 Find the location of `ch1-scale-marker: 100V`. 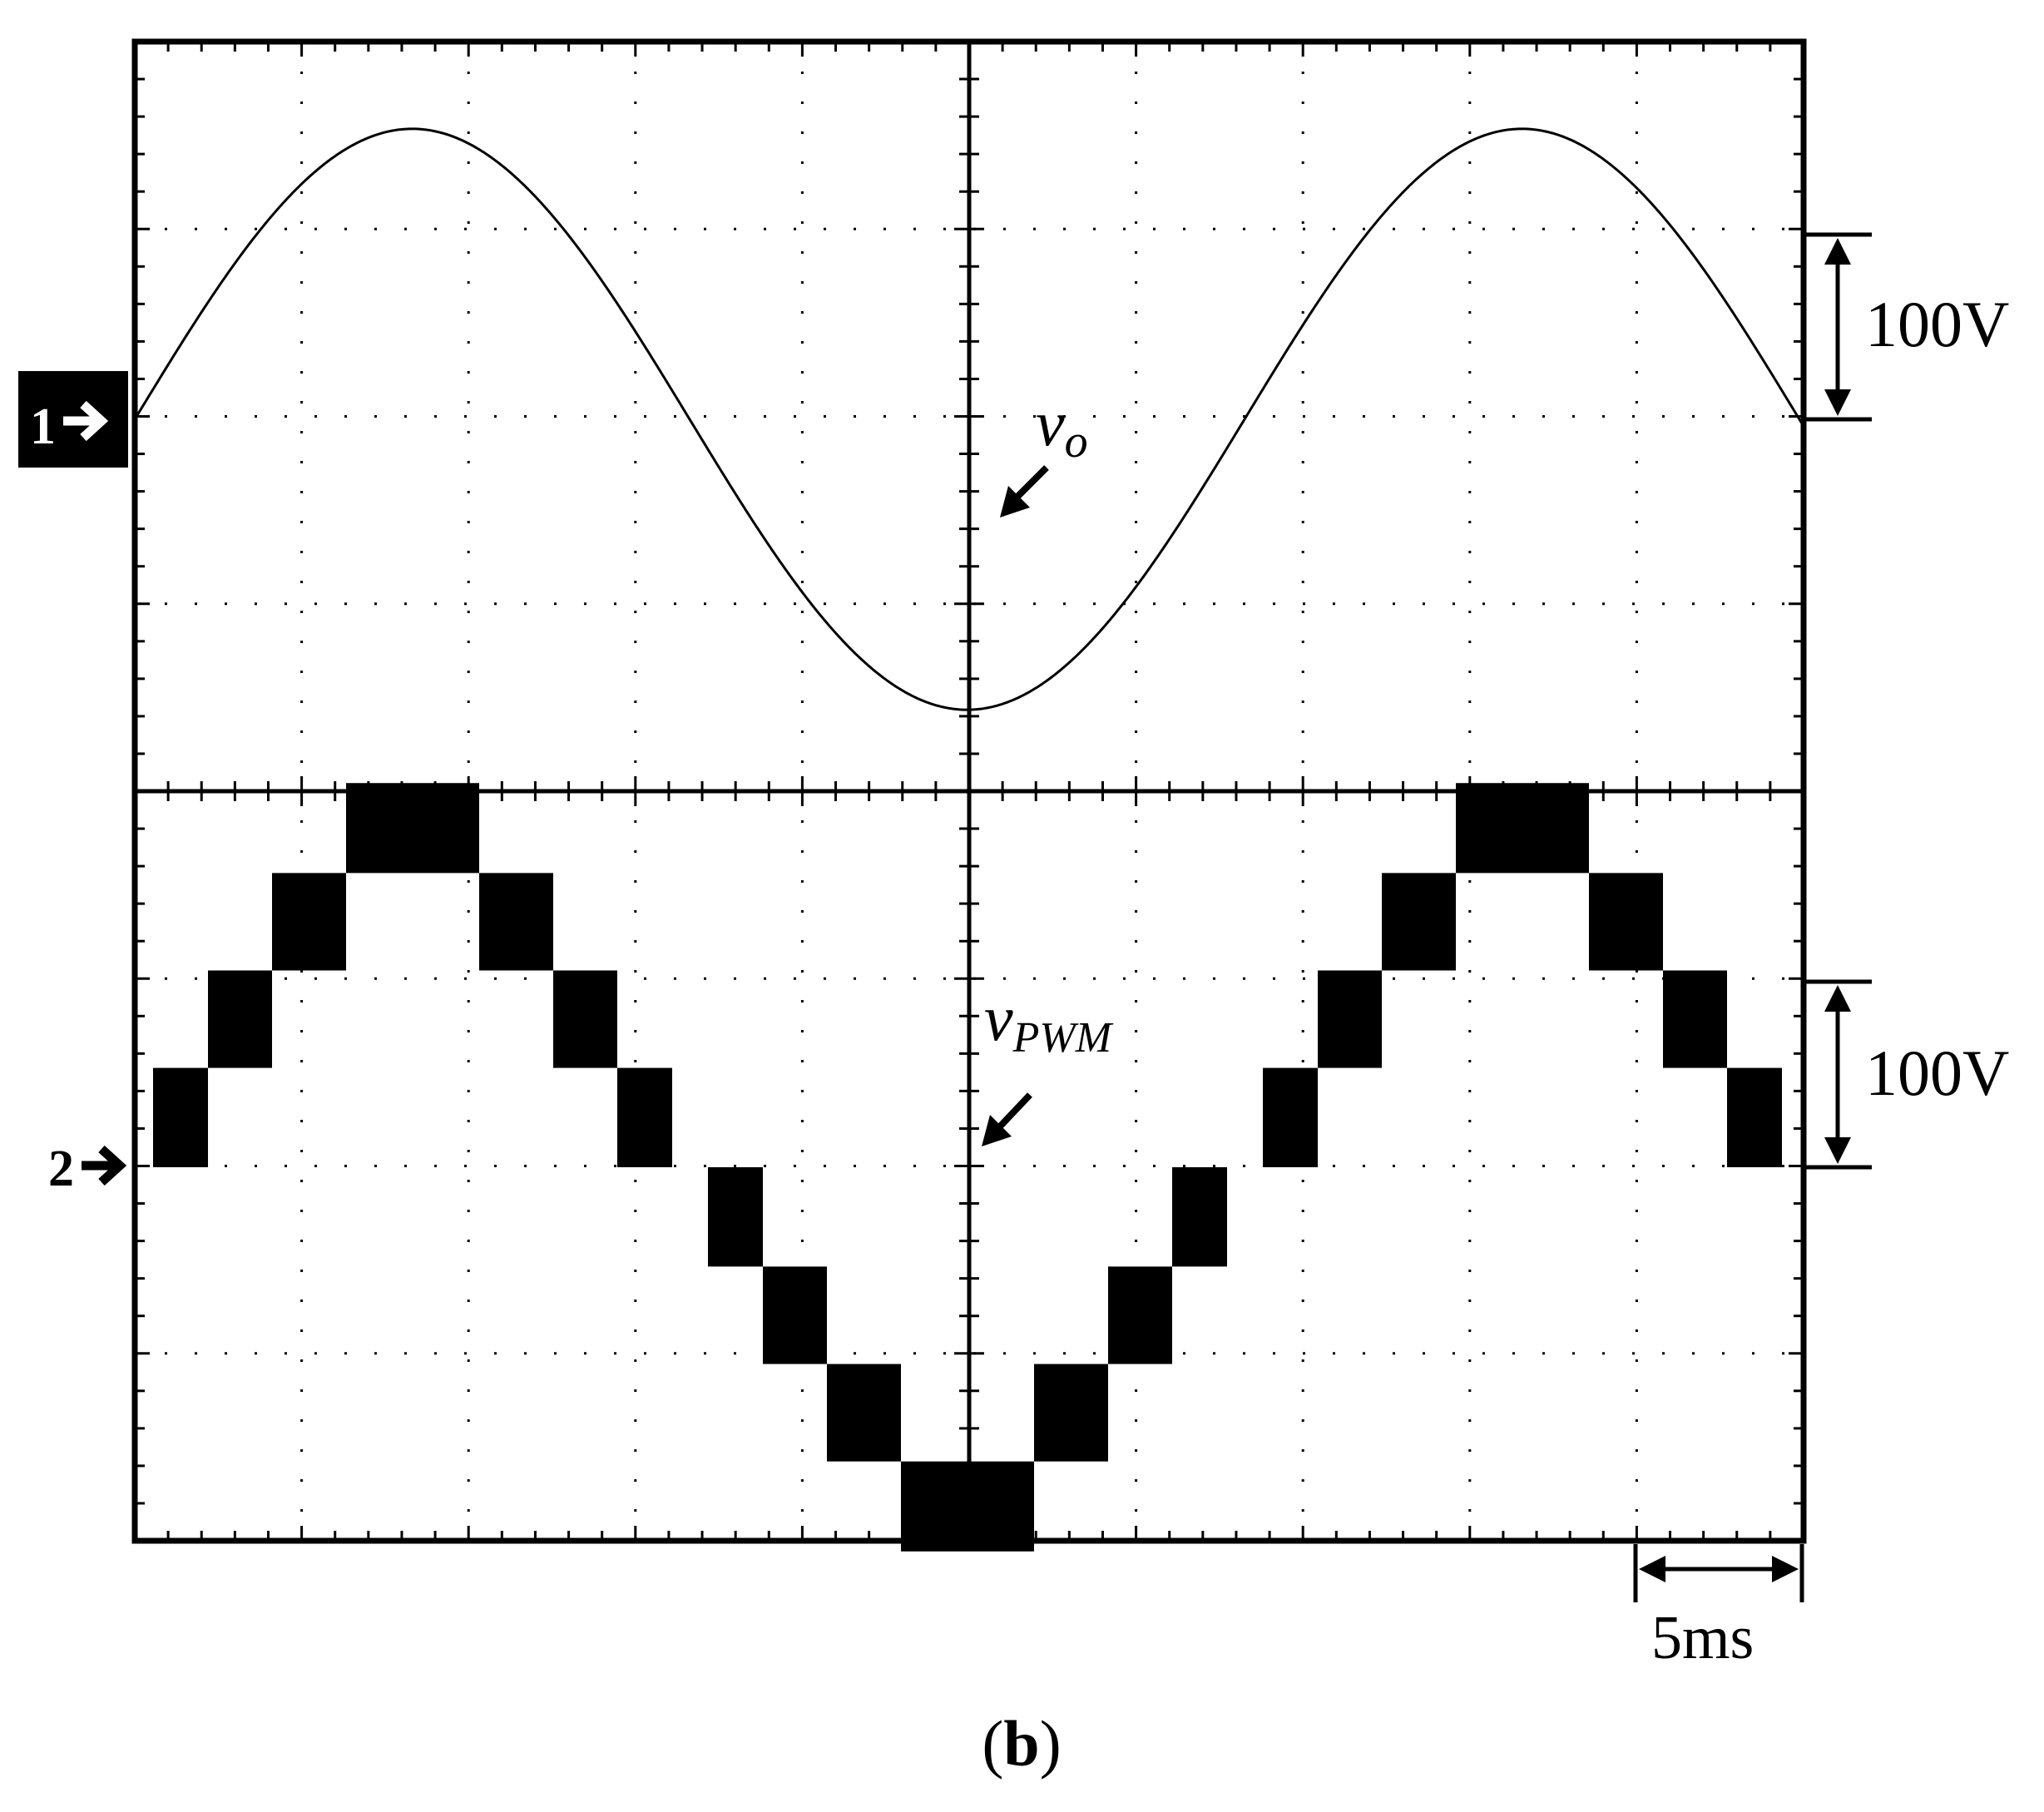

ch1-scale-marker: 100V is located at coordinates (1906, 327).